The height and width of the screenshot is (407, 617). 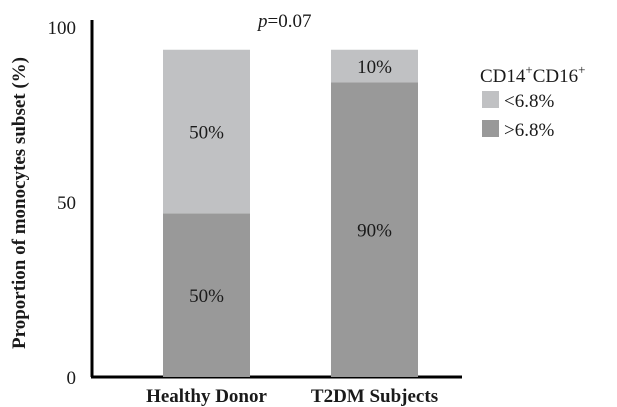 I want to click on legend: CD14+CD16+ <6.8% >6.8%, so click(x=533, y=101).